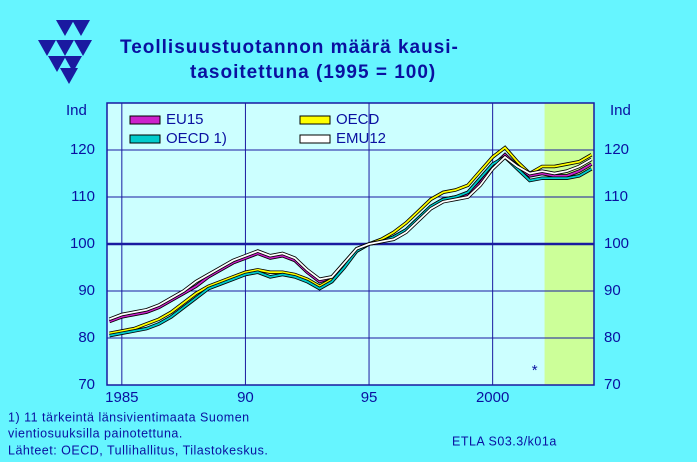 Image resolution: width=697 pixels, height=462 pixels. What do you see at coordinates (196, 138) in the screenshot?
I see `legend-label: OECD 1)` at bounding box center [196, 138].